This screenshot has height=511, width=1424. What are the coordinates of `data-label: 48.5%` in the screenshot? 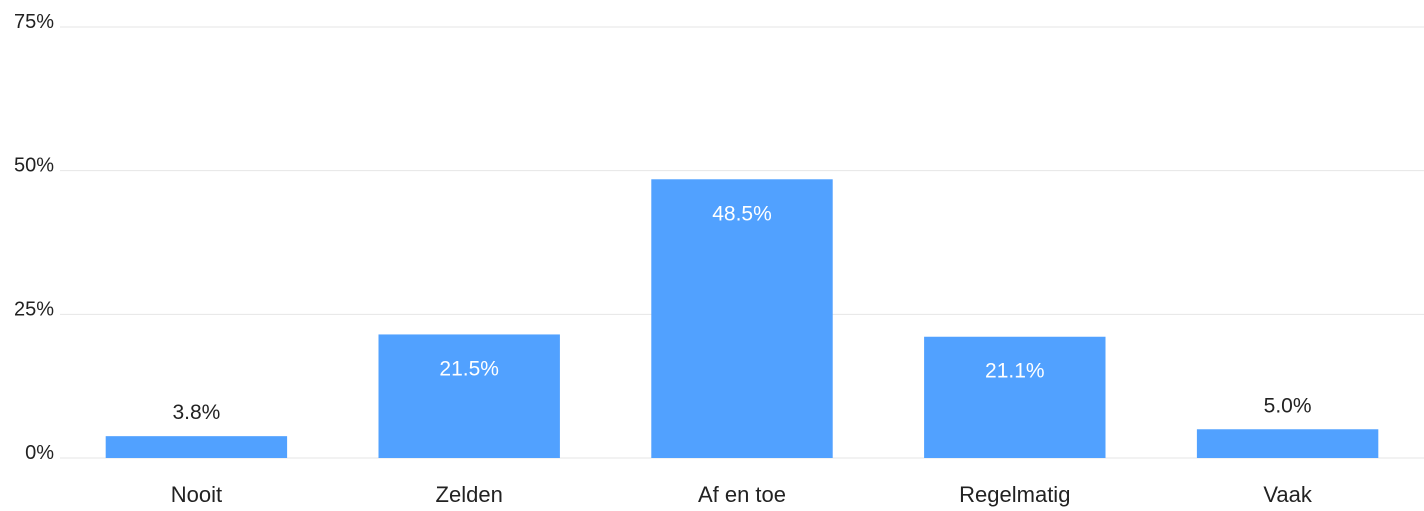 It's located at (742, 213).